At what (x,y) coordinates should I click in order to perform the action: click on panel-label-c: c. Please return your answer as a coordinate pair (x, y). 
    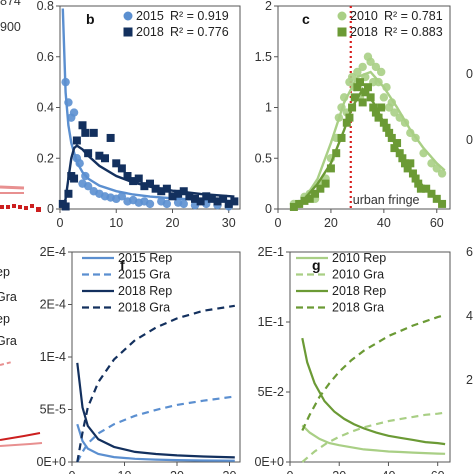
    Looking at the image, I should click on (306, 19).